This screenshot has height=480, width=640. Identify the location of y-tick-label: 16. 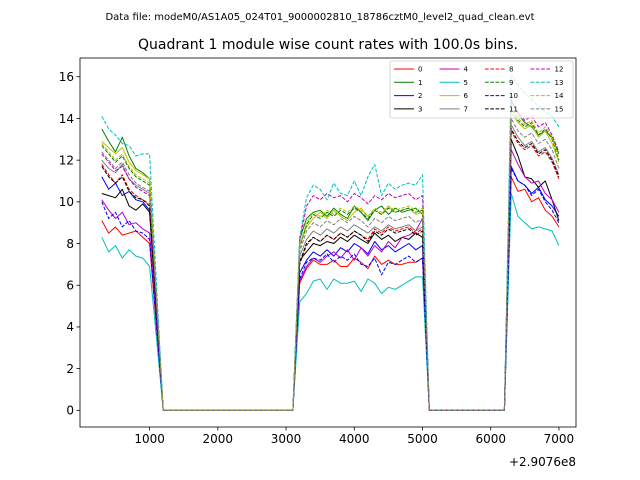
(66, 77).